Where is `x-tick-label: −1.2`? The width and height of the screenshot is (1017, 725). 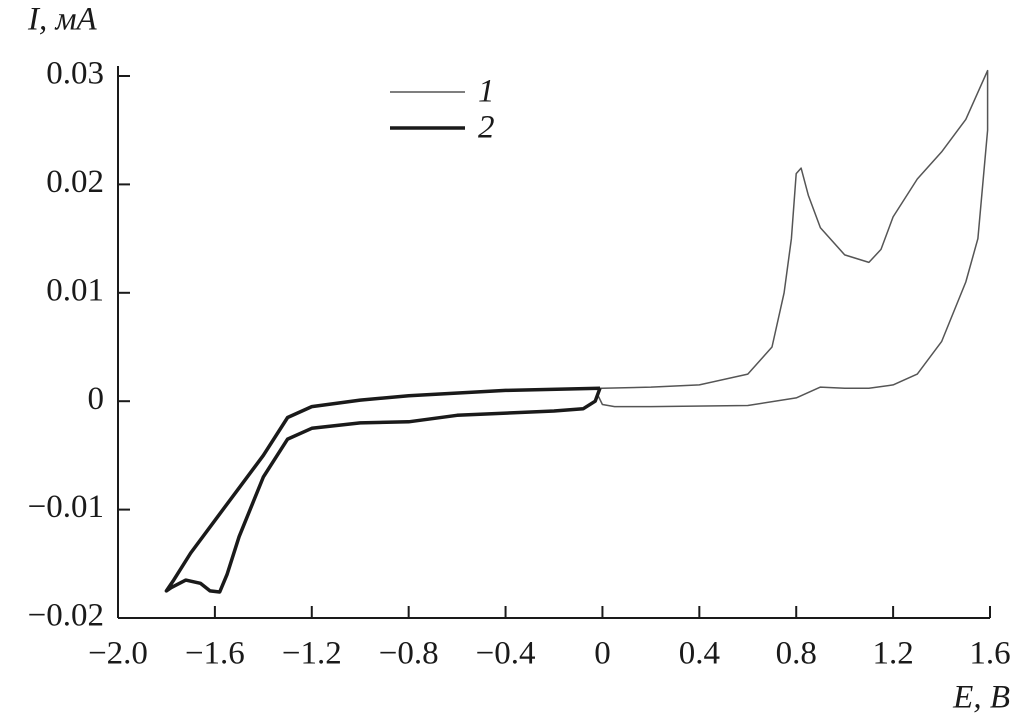
x-tick-label: −1.2 is located at coordinates (312, 654).